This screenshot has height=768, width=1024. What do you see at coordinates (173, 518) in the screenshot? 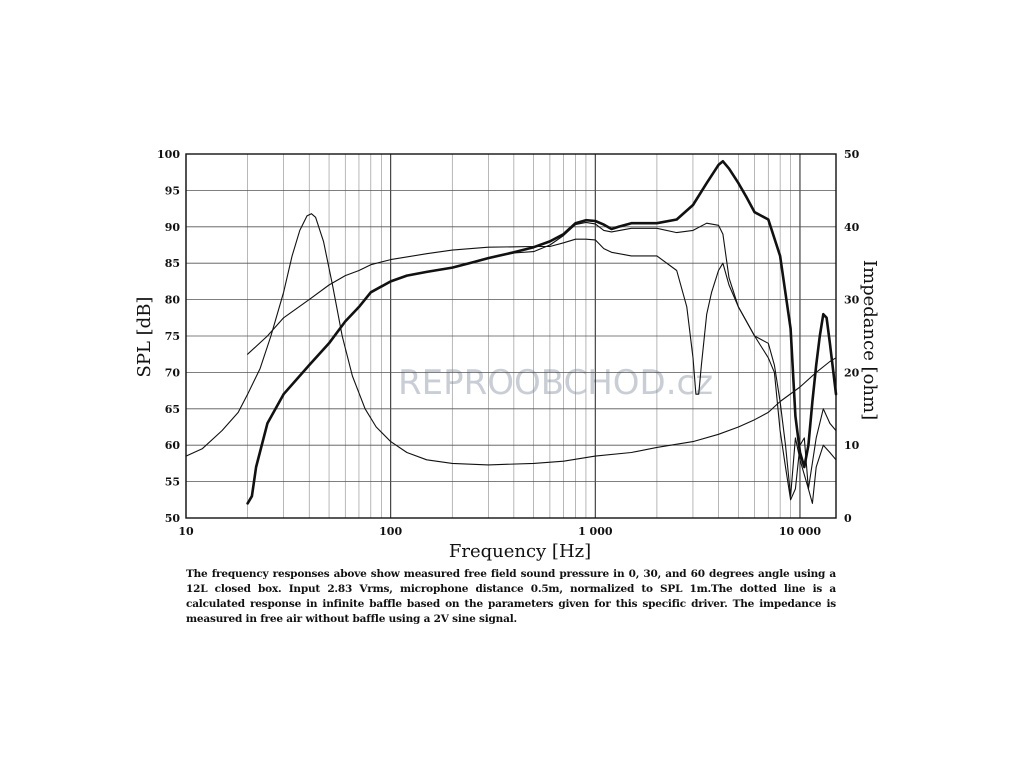
I see `y-left-tick-label: 50` at bounding box center [173, 518].